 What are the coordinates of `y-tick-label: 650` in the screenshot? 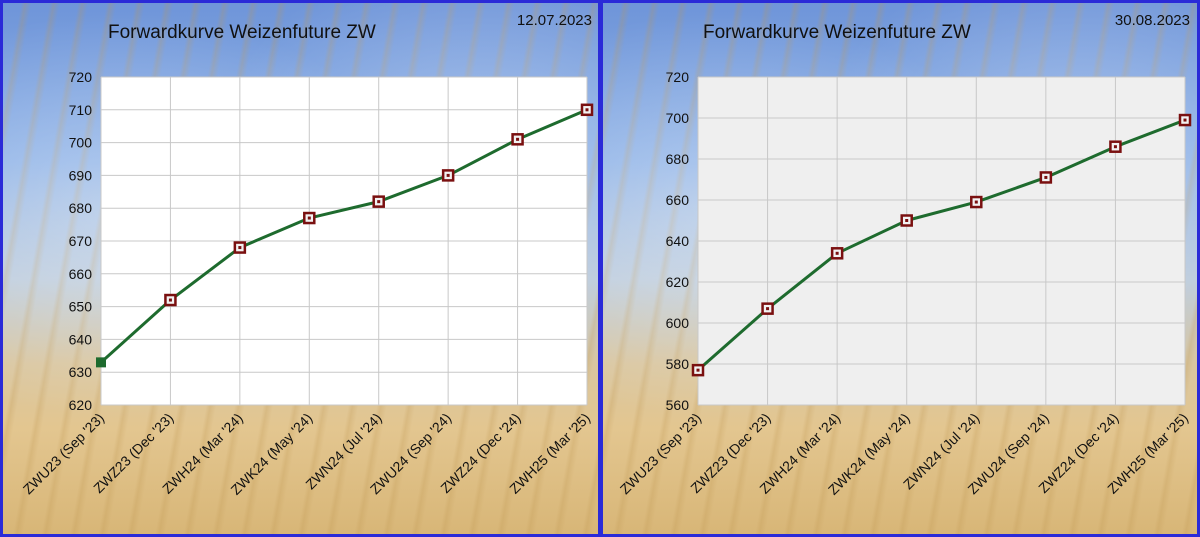 It's located at (81, 307).